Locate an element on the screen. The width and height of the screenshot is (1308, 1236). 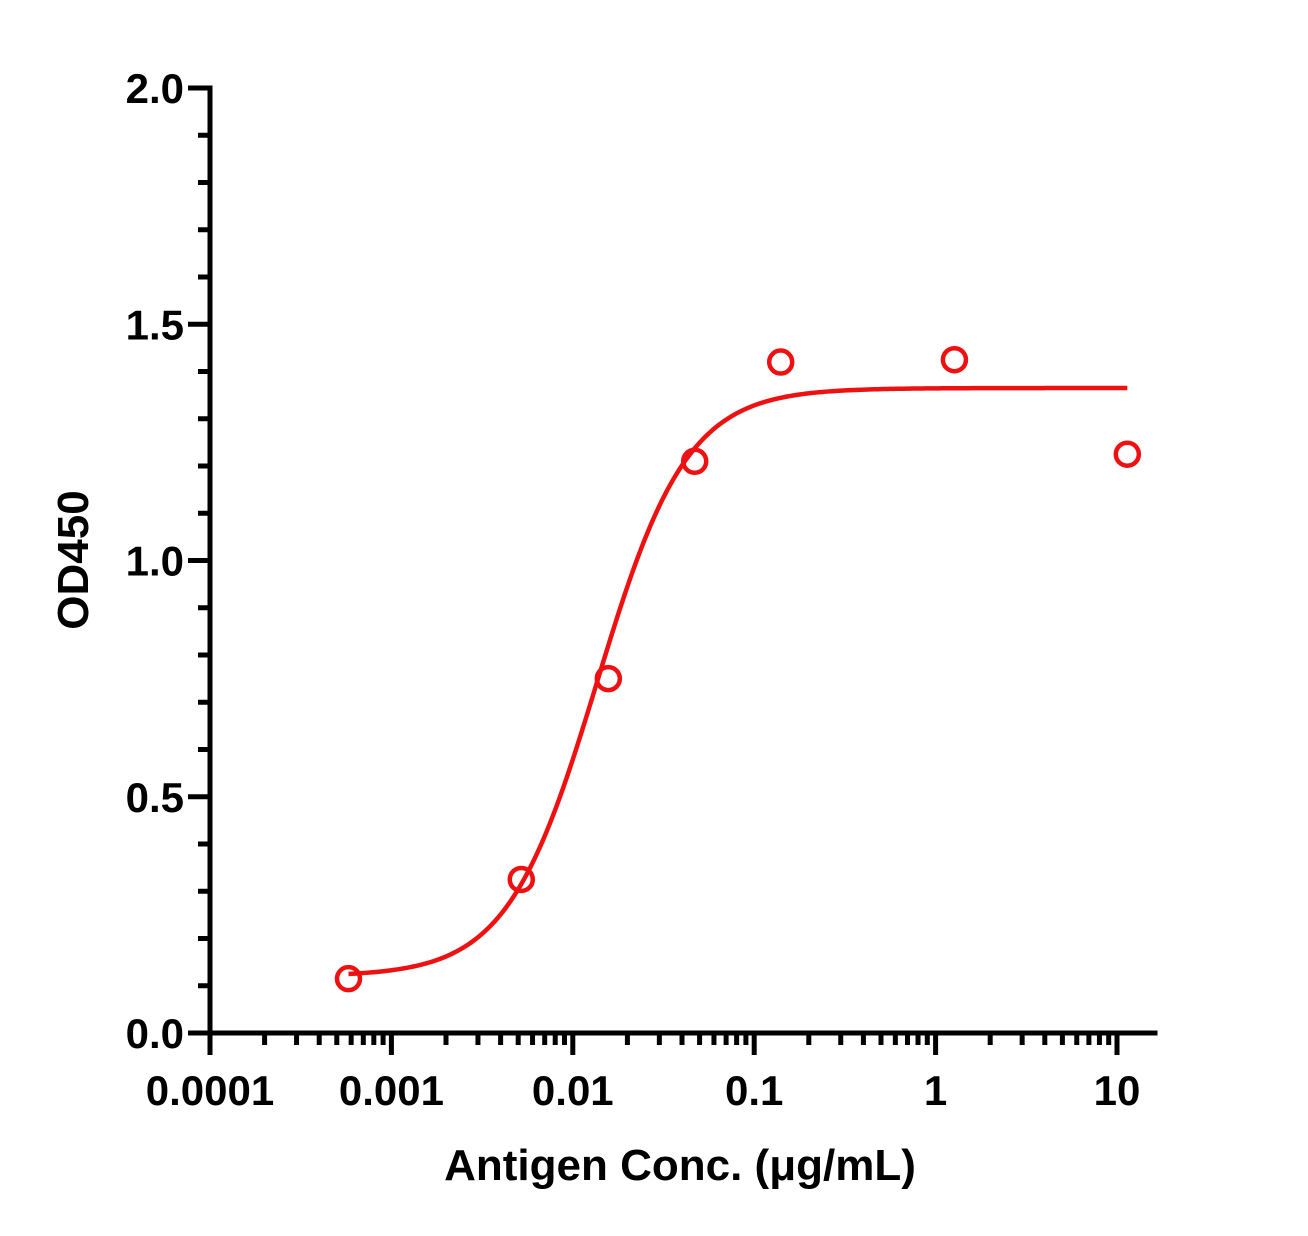
x-tick-label: 0.0001 is located at coordinates (210, 1090).